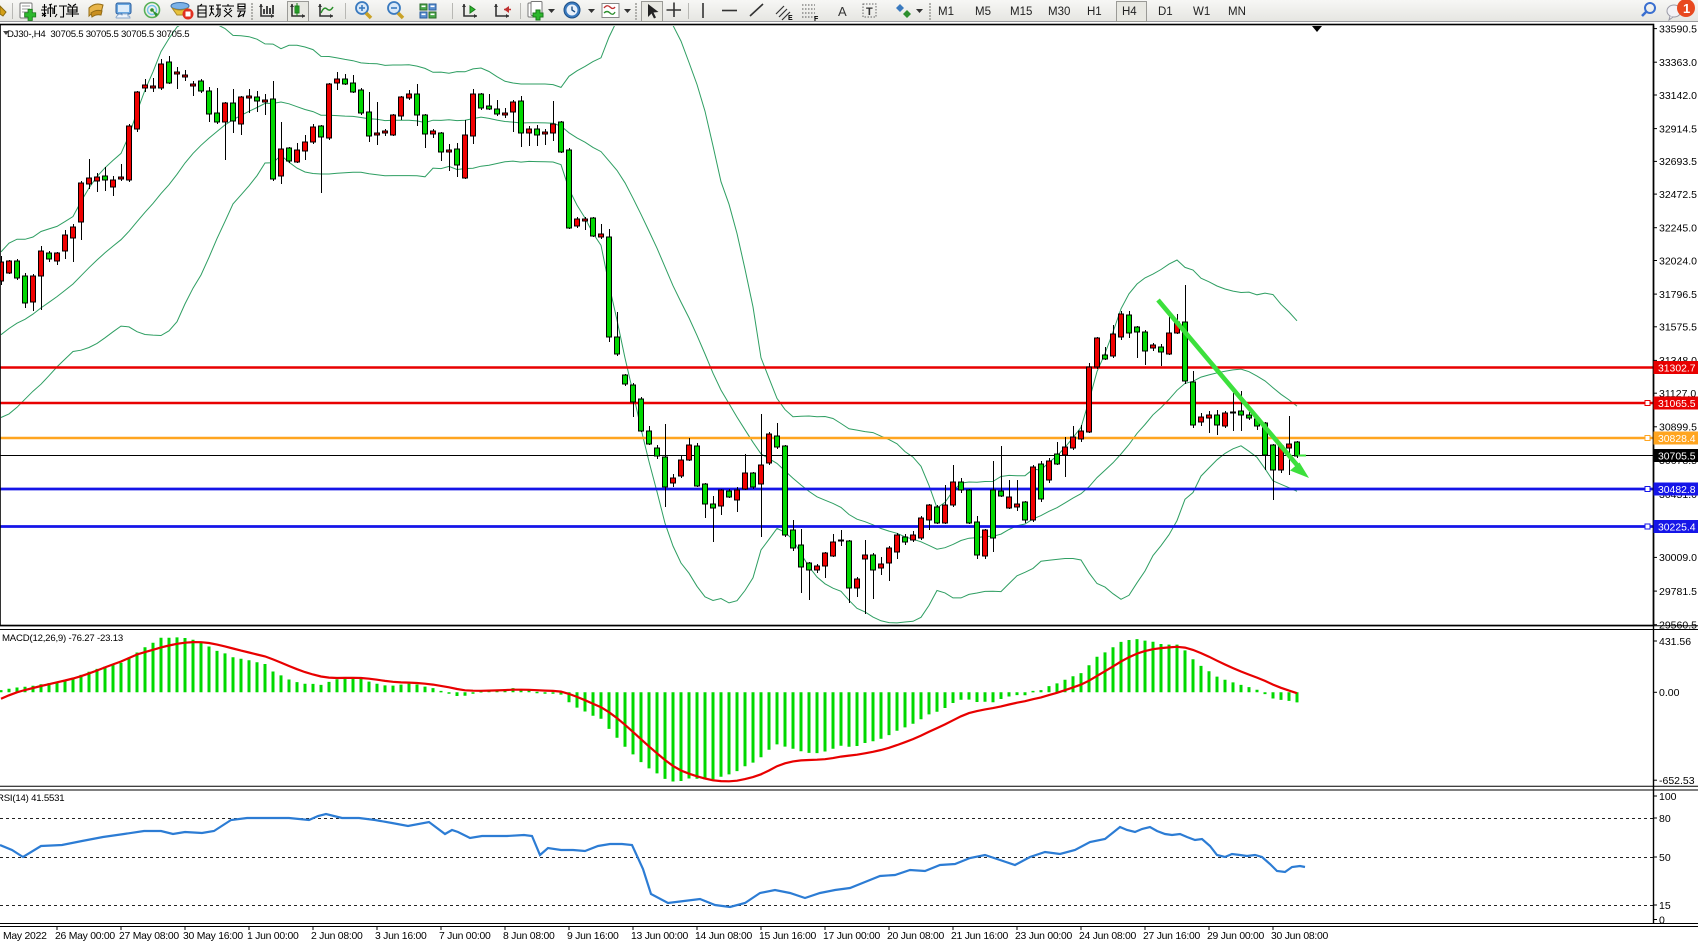  What do you see at coordinates (273, 936) in the screenshot?
I see `svg-text: 1 Jun 00:00` at bounding box center [273, 936].